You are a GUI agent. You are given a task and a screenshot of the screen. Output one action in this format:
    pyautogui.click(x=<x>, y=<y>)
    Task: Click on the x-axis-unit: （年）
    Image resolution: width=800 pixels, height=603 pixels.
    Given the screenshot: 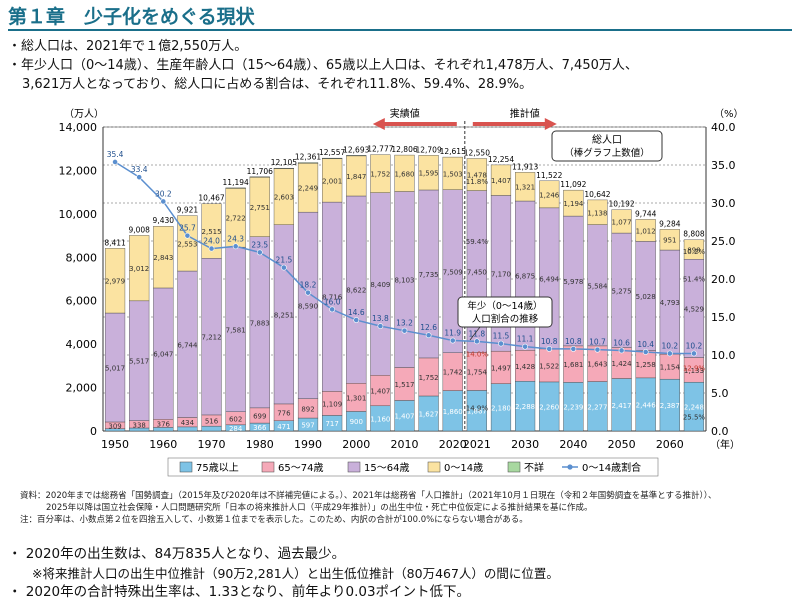 What is the action you would take?
    pyautogui.click(x=725, y=444)
    